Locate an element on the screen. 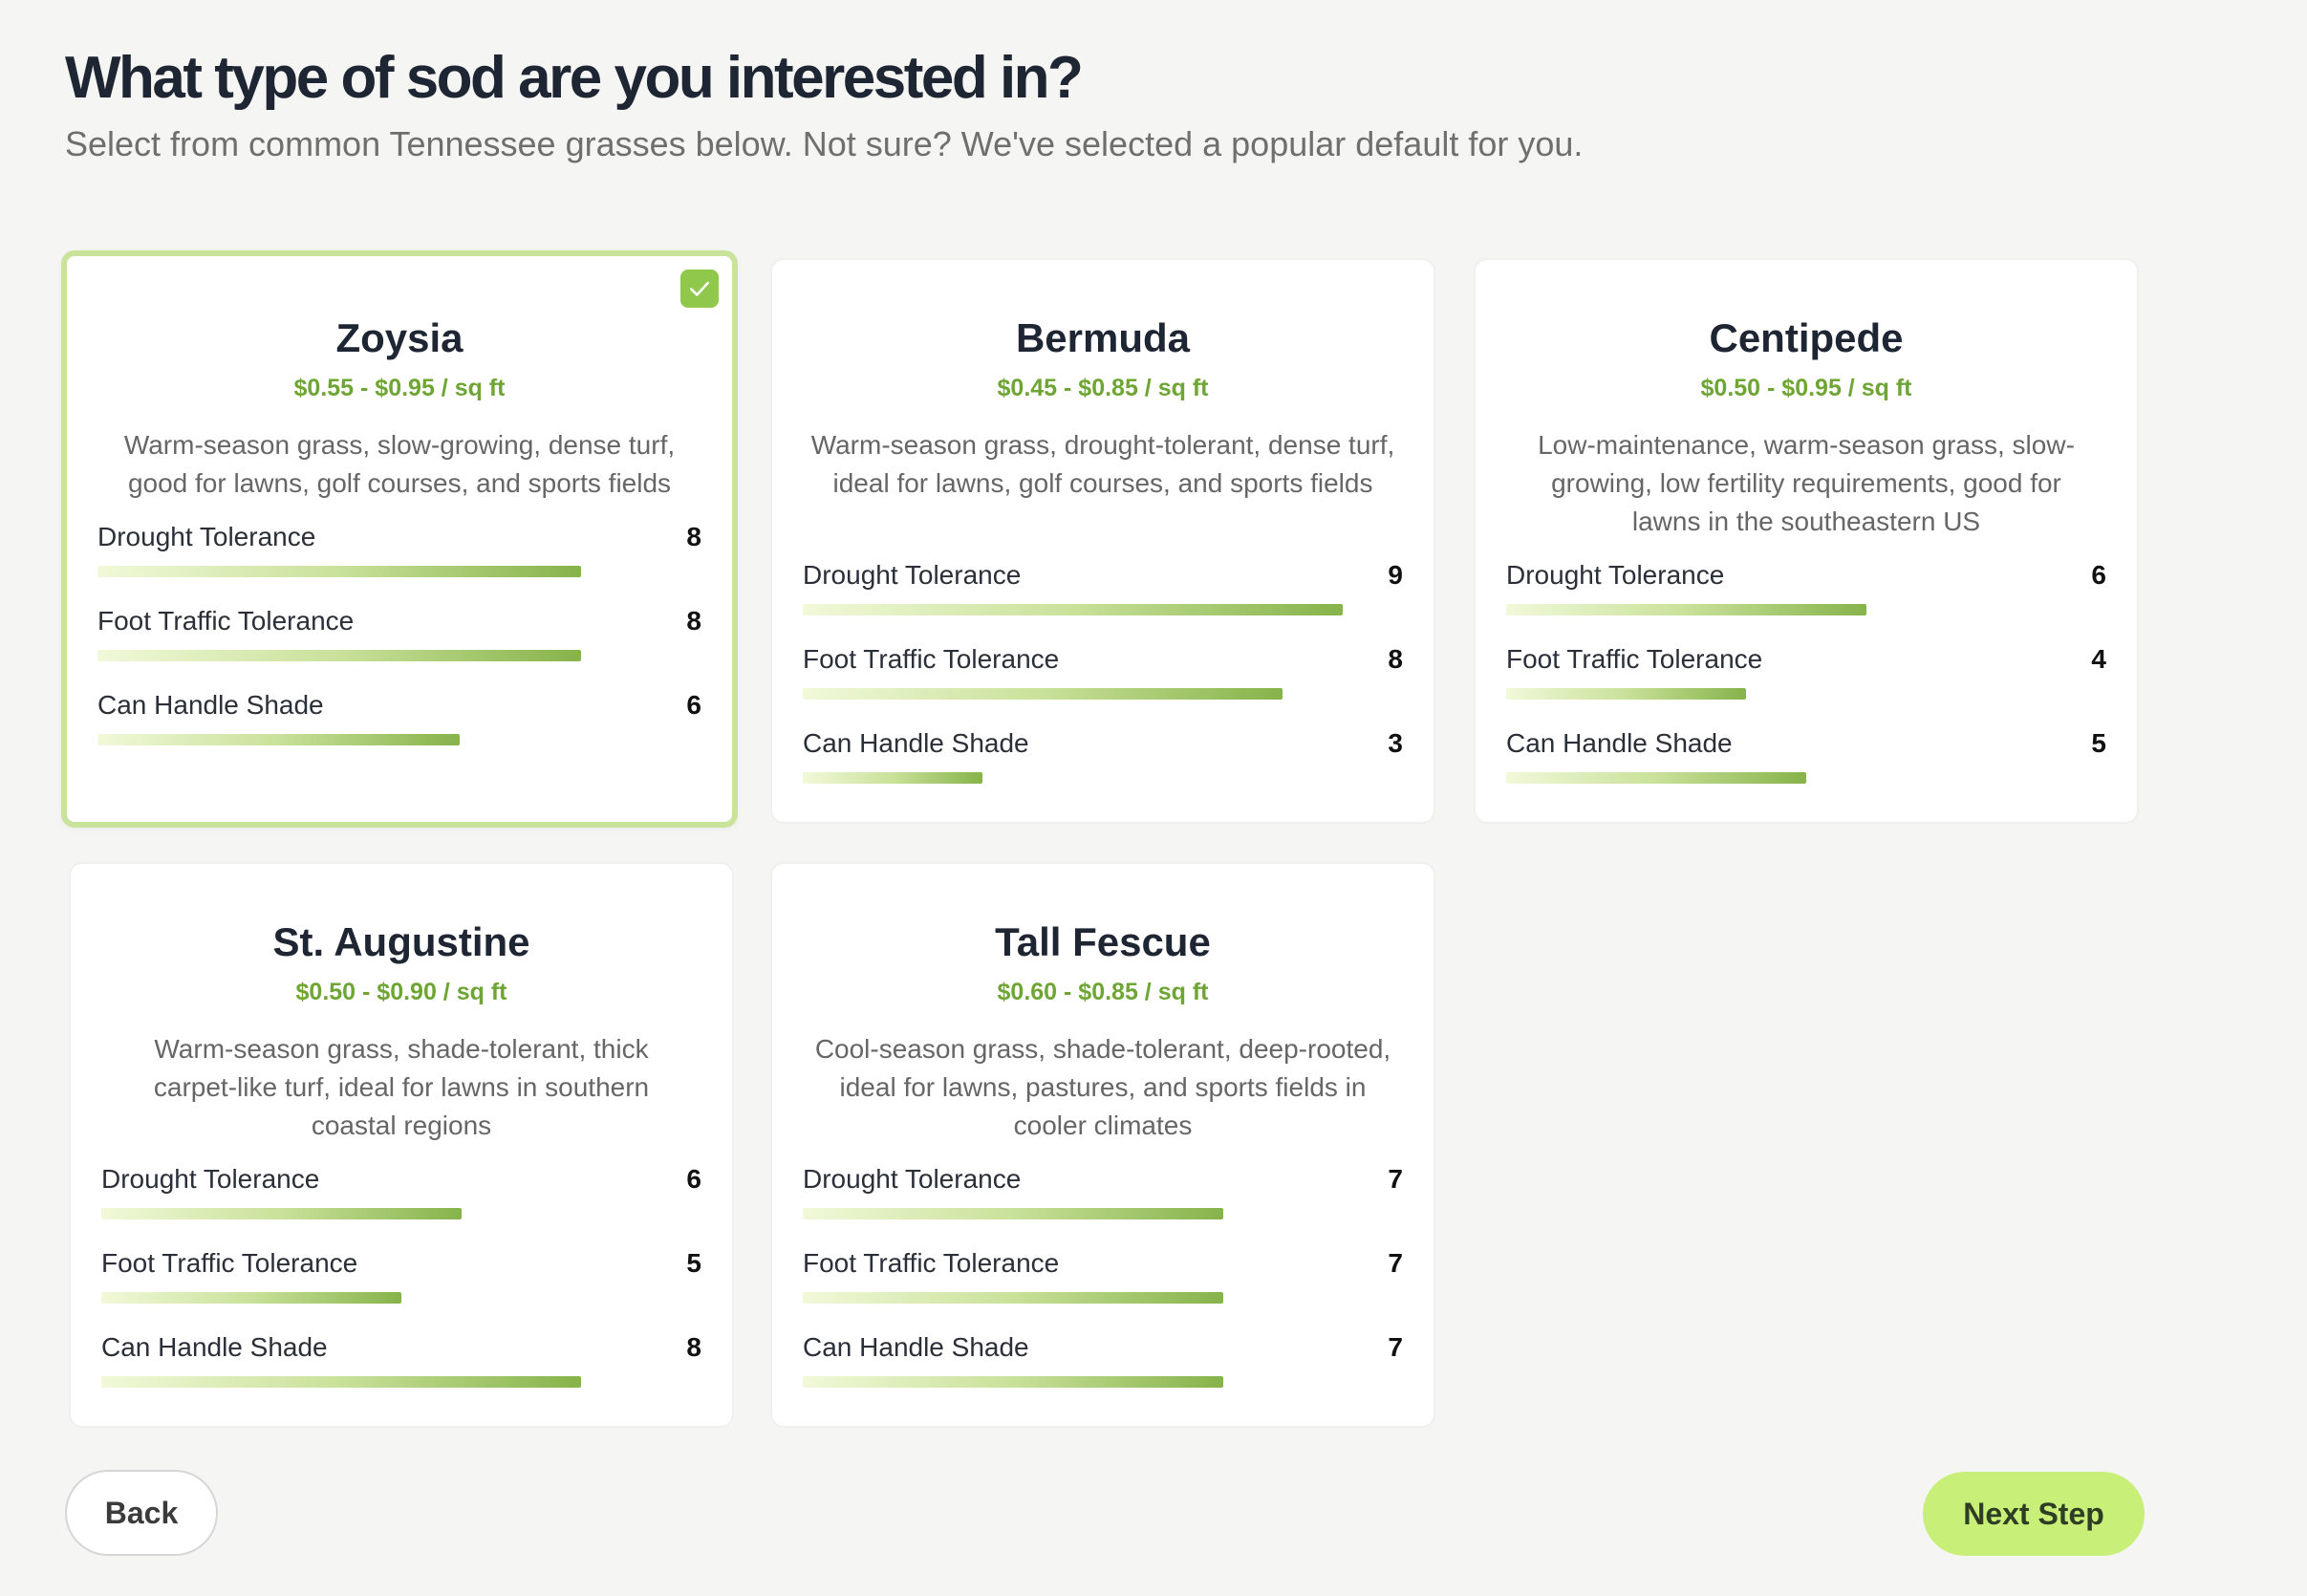 The width and height of the screenshot is (2307, 1596). metric-shade-tolerance: Can Handle Shade 6 is located at coordinates (399, 721).